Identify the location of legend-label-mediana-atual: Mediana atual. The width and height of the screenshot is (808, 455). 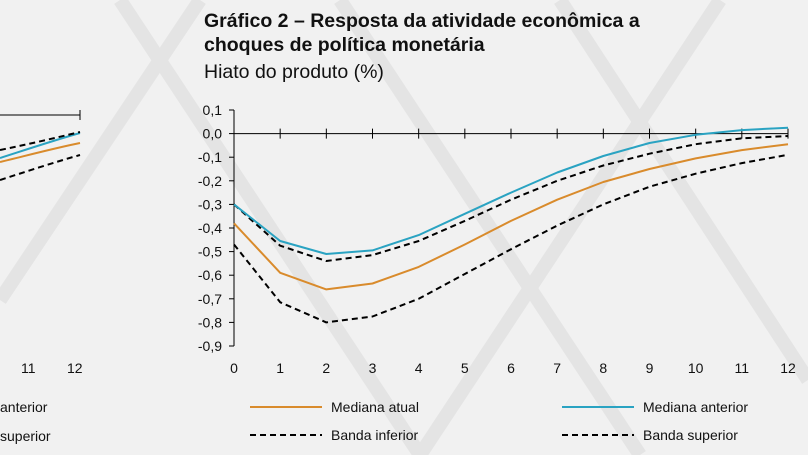
(375, 407).